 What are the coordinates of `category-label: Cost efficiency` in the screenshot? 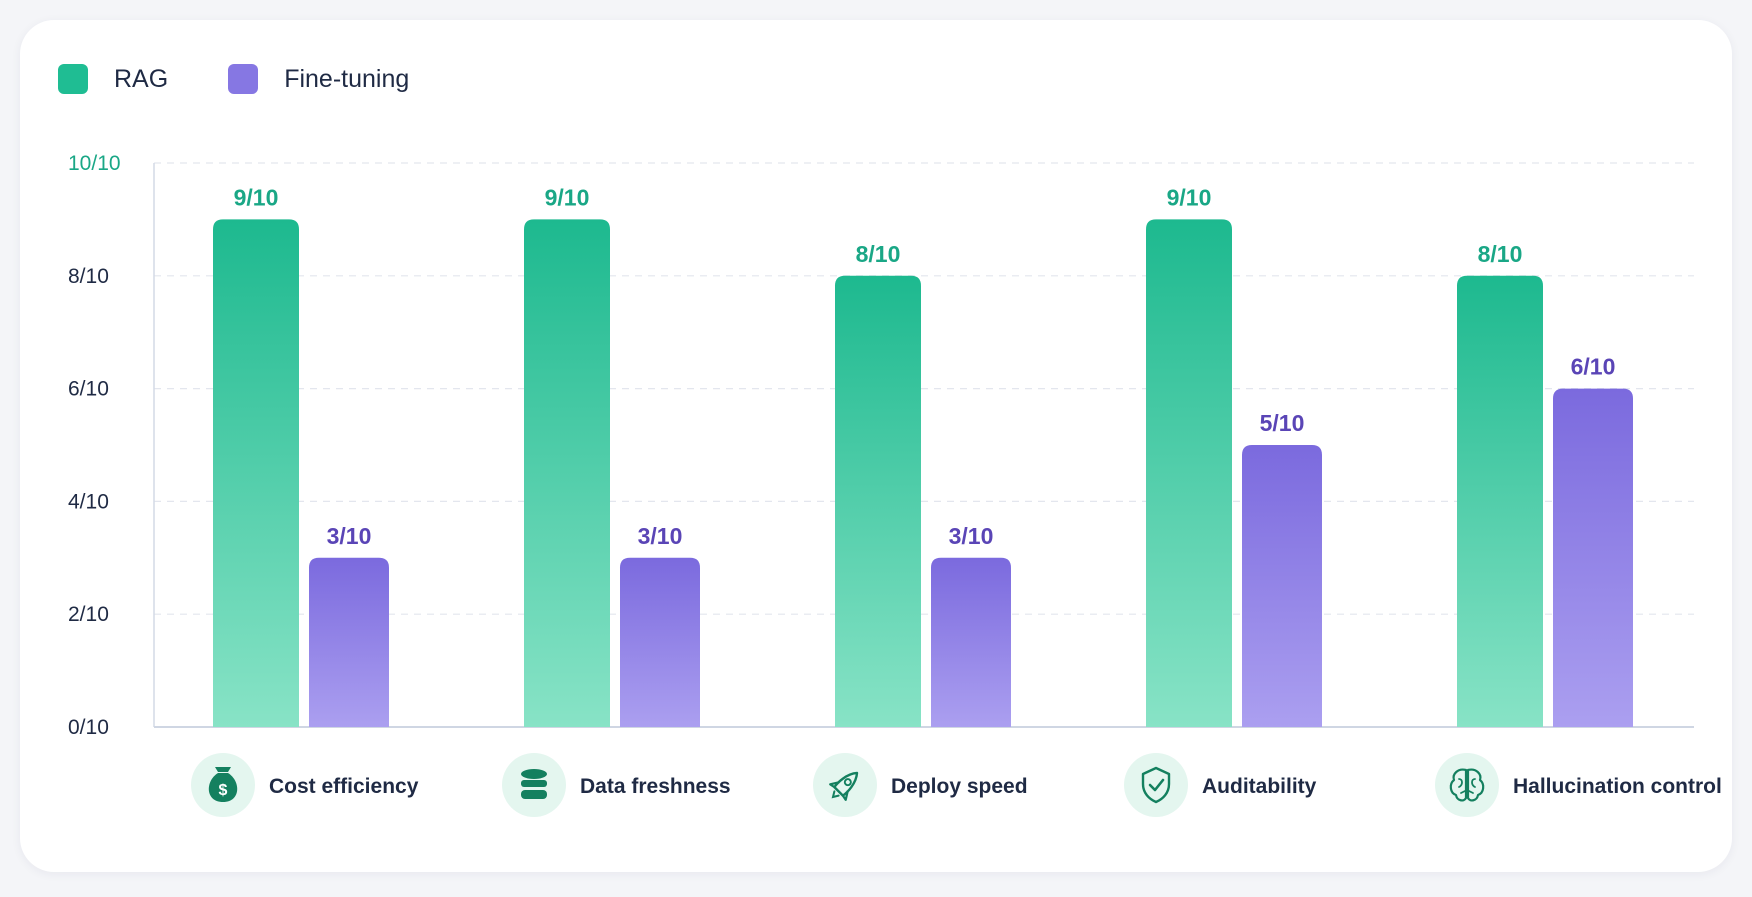 It's located at (344, 786).